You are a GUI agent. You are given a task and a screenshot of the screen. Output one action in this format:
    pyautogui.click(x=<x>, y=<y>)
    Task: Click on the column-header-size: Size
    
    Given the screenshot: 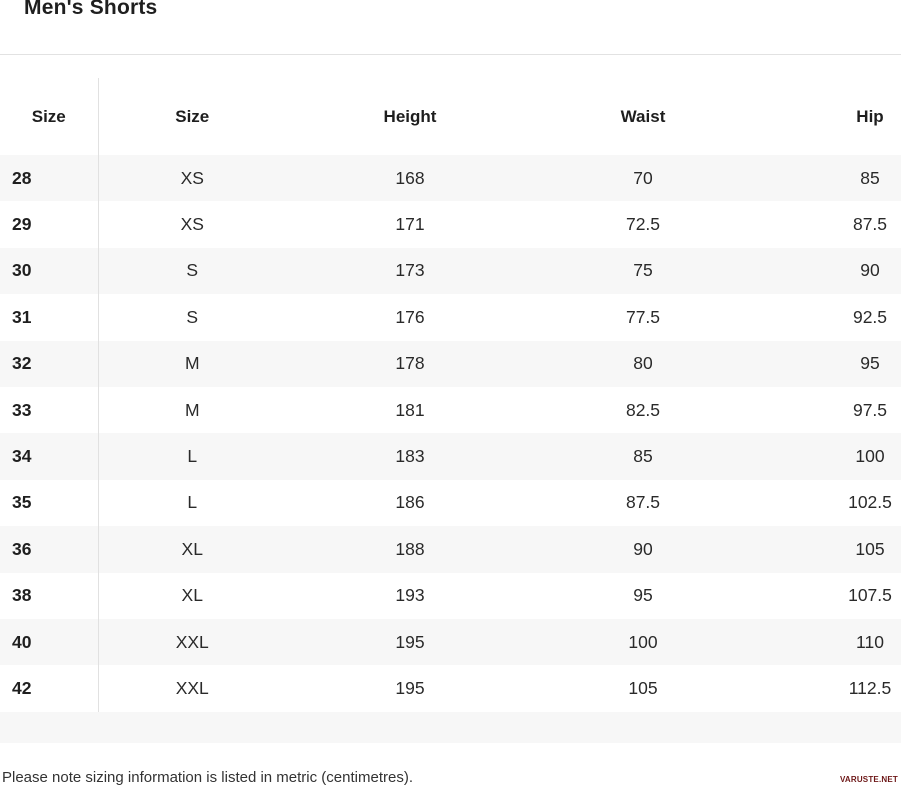 What is the action you would take?
    pyautogui.click(x=49, y=116)
    